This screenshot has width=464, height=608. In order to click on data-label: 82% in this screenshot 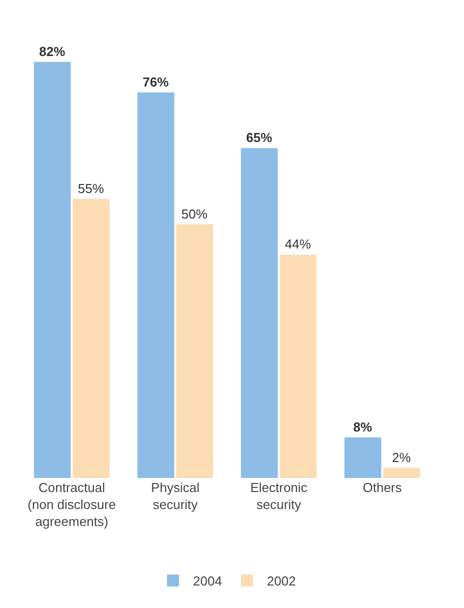, I will do `click(52, 51)`.